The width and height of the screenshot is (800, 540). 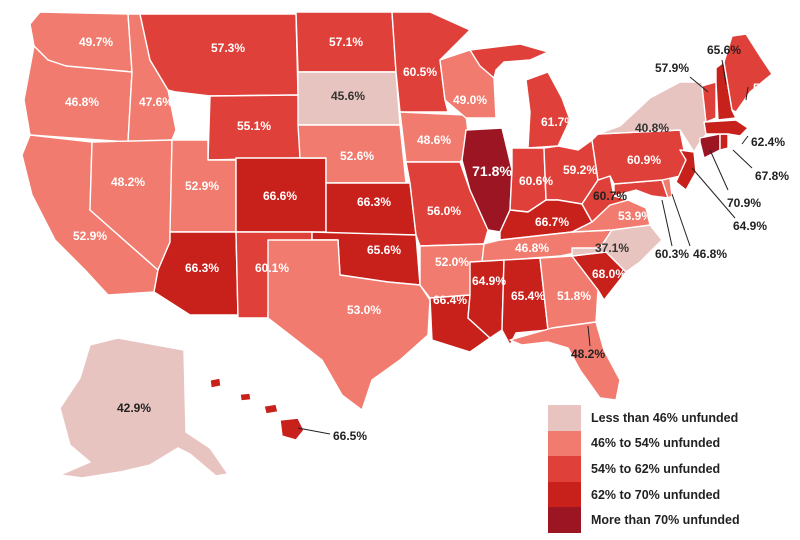 What do you see at coordinates (420, 72) in the screenshot?
I see `label-mn: 60.5%` at bounding box center [420, 72].